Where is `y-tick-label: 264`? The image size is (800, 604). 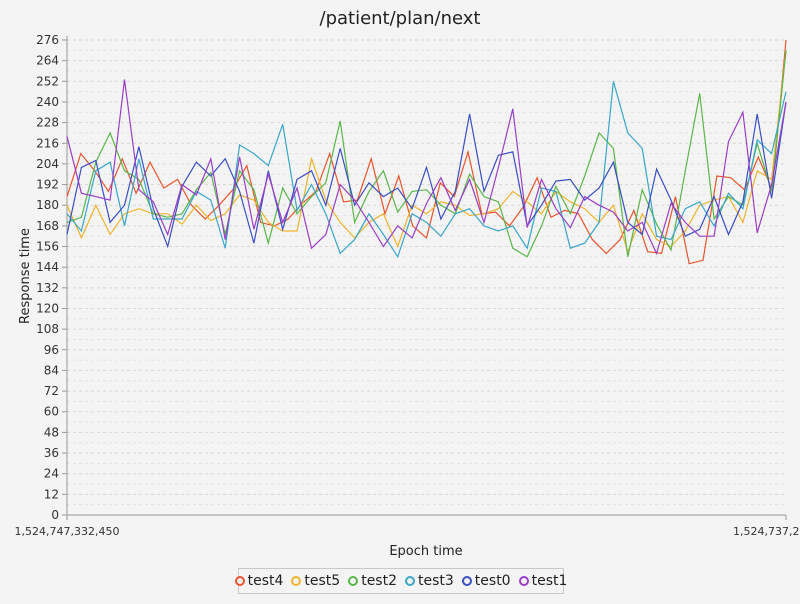 y-tick-label: 264 is located at coordinates (47, 61).